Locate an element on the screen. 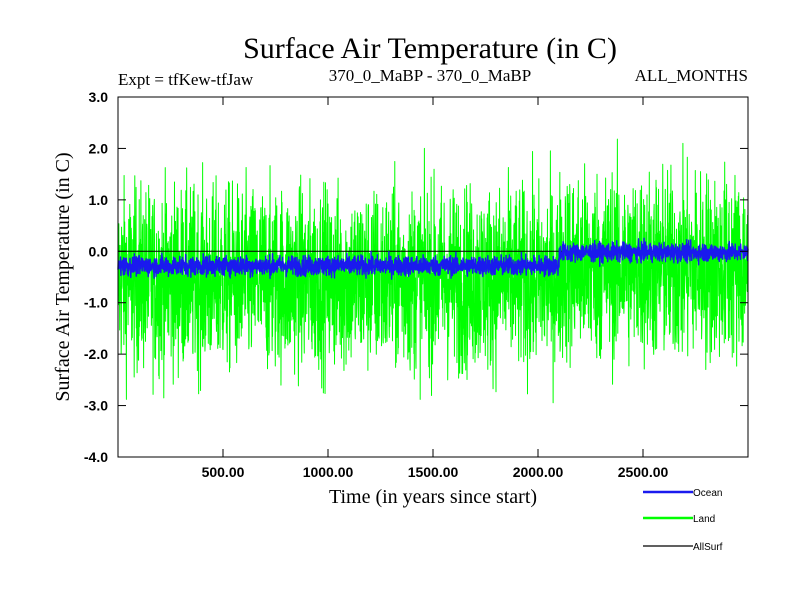 The width and height of the screenshot is (800, 600). x-axis-title: Time (in years since start) is located at coordinates (433, 497).